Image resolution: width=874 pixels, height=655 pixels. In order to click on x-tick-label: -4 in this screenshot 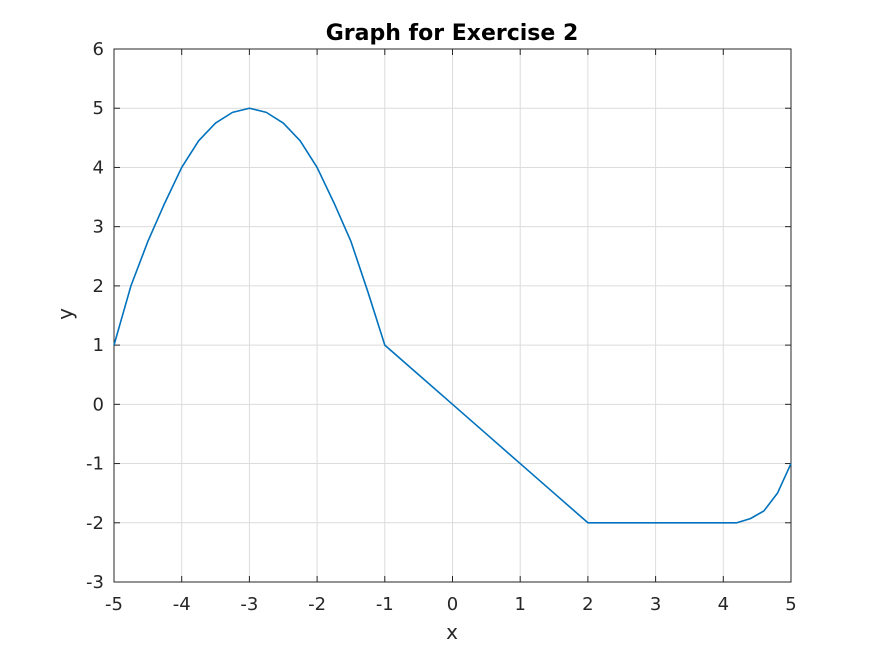, I will do `click(182, 604)`.